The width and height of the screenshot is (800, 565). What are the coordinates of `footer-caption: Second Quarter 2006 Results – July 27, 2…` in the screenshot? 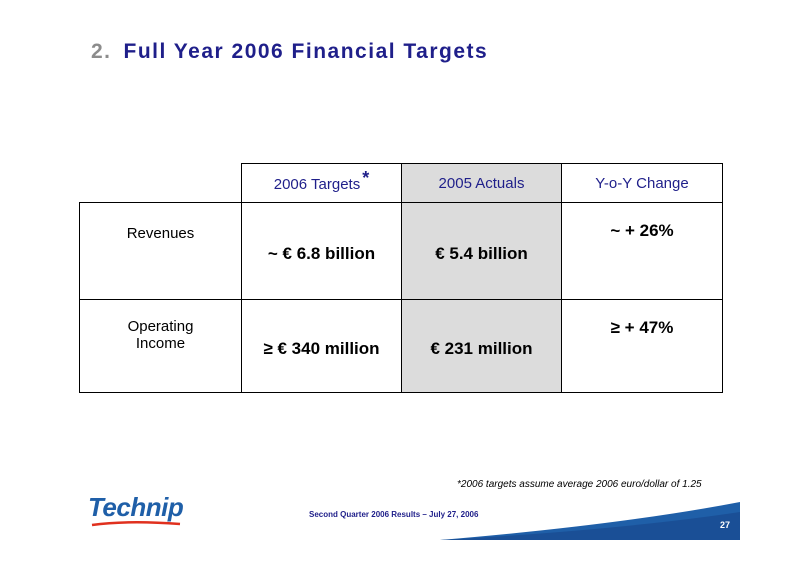 It's located at (394, 514).